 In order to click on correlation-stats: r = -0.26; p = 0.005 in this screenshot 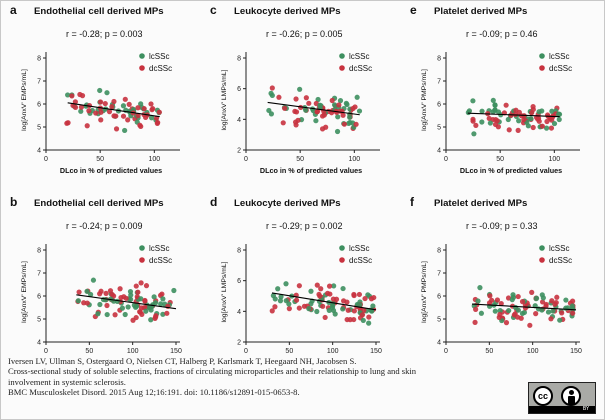, I will do `click(304, 34)`.